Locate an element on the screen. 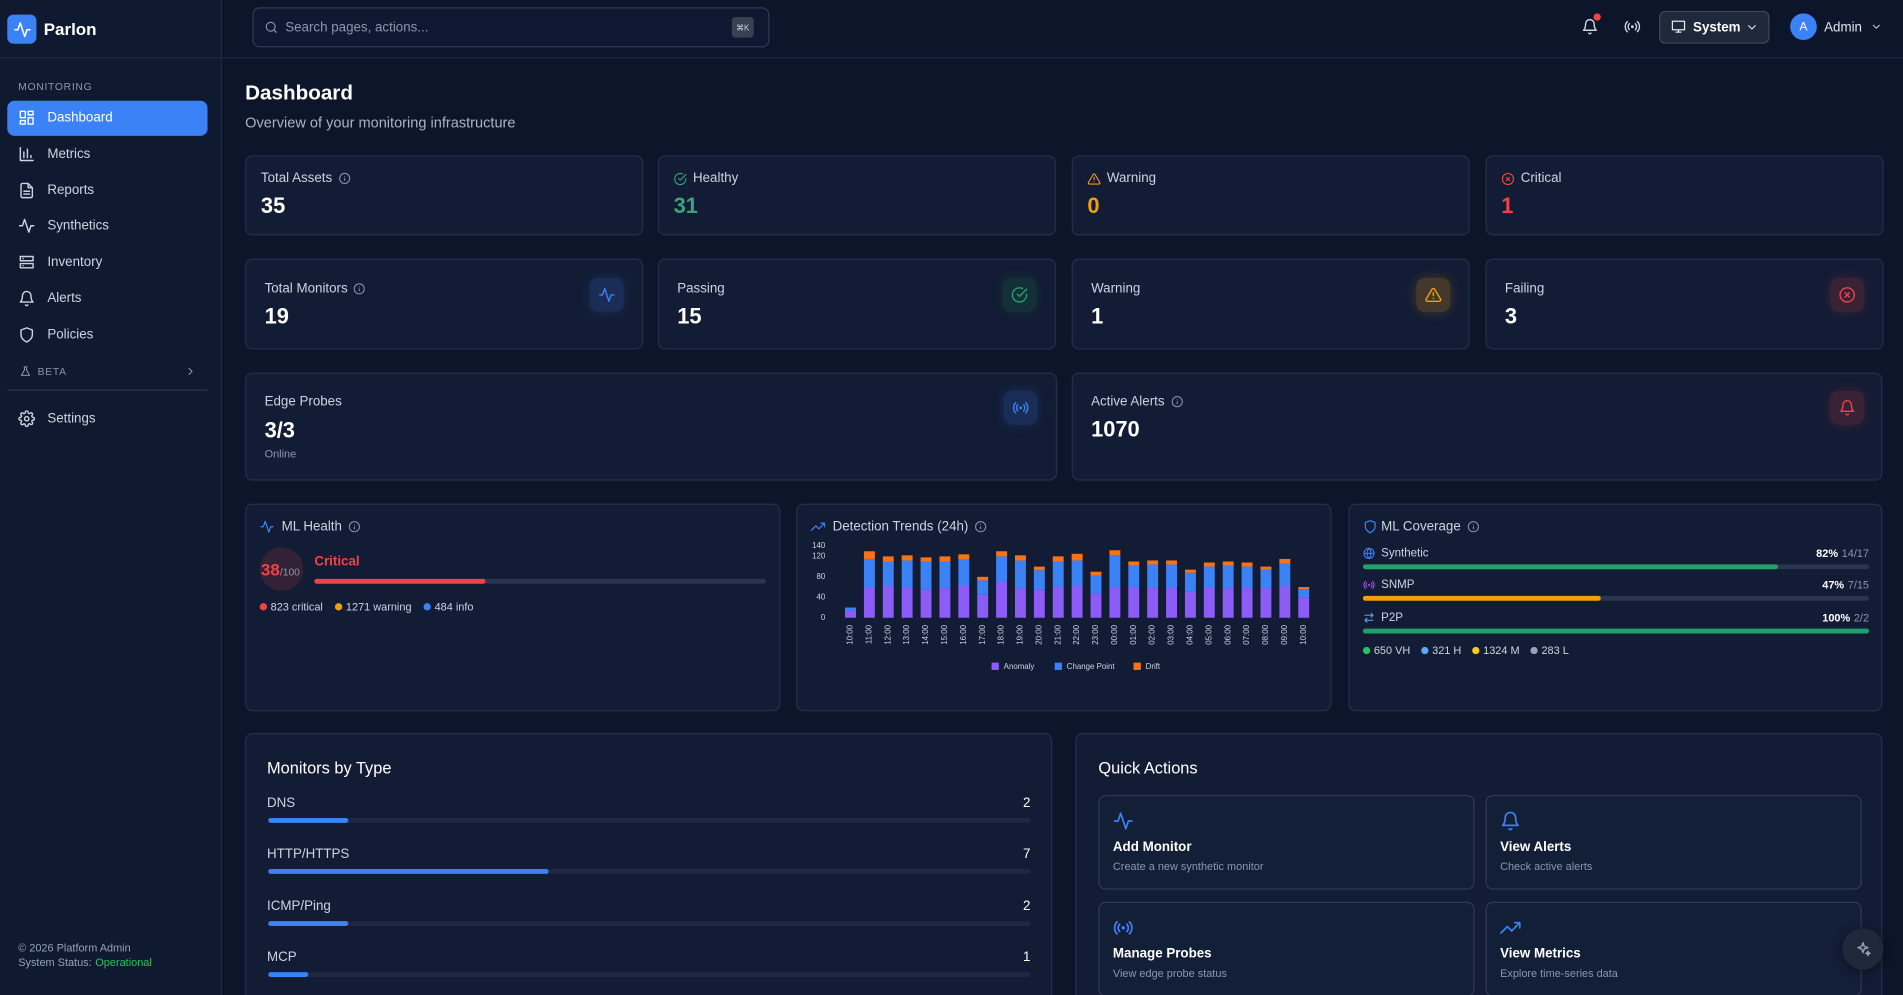 The image size is (1903, 995). user-chevron is located at coordinates (1876, 26).